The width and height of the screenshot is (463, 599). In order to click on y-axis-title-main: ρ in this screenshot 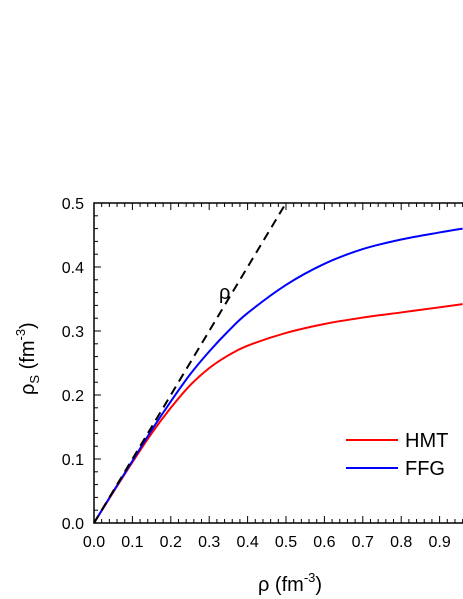, I will do `click(28, 389)`.